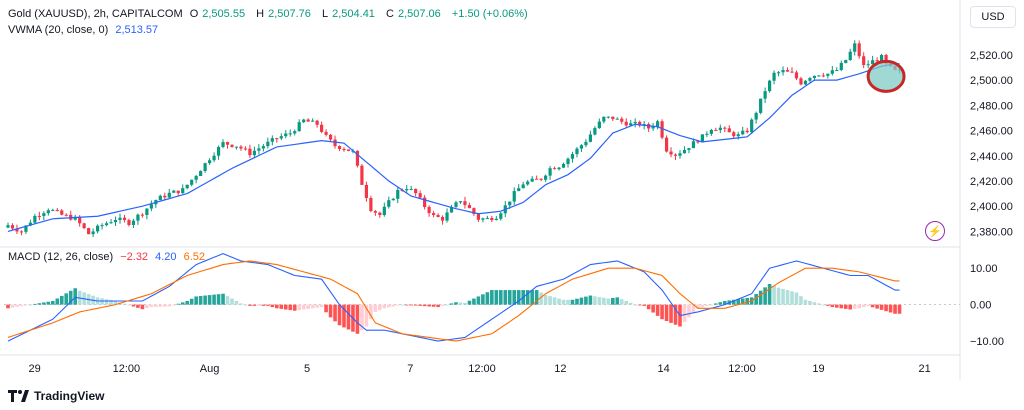  I want to click on open-value: 2,505.55, so click(224, 14).